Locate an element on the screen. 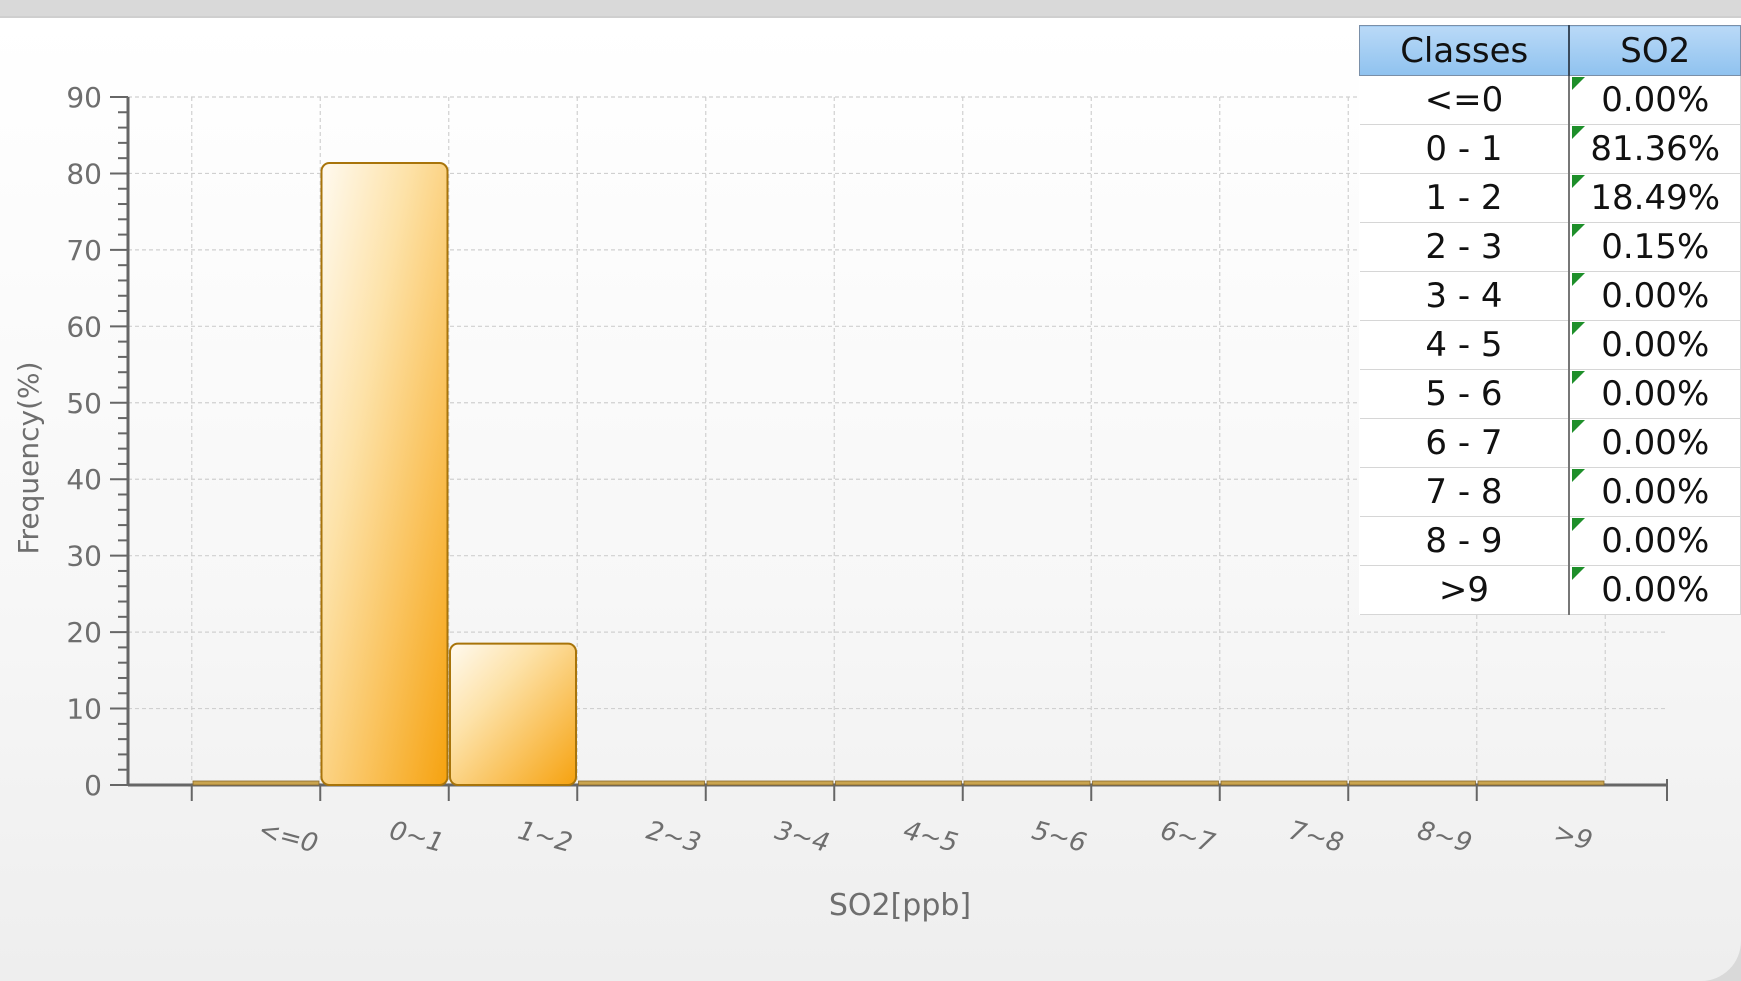 This screenshot has width=1741, height=981. table-row: <=0 0.00% is located at coordinates (1550, 100).